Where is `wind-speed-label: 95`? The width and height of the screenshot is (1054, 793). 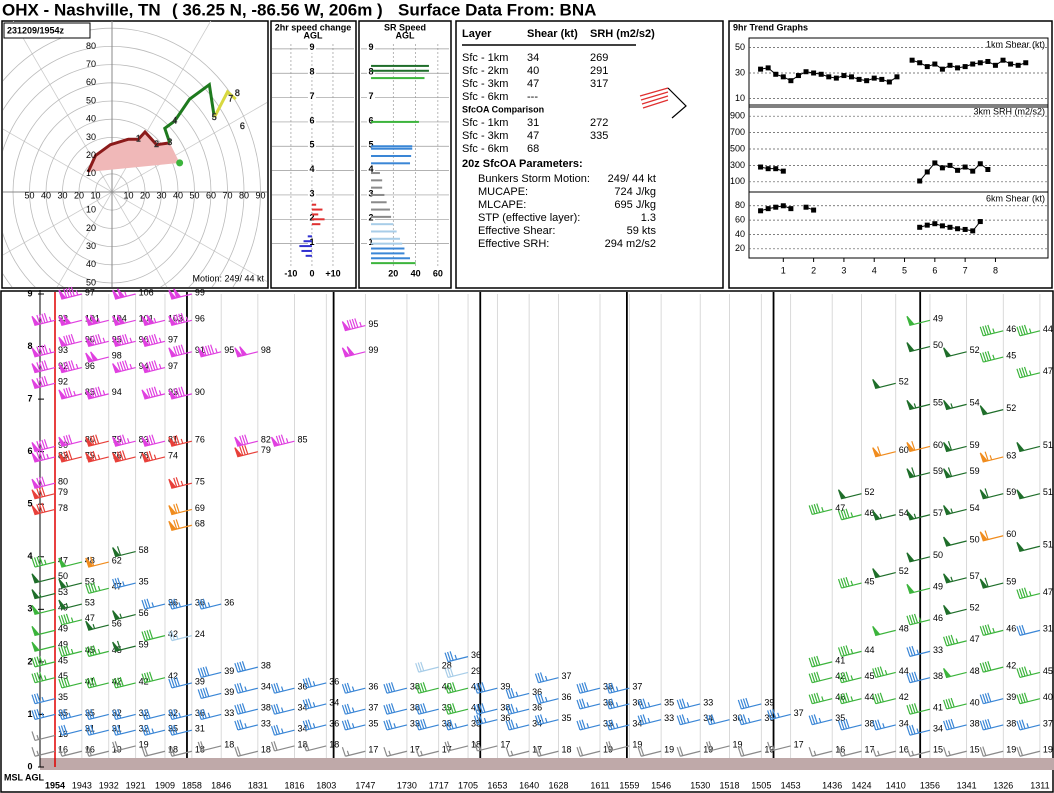
wind-speed-label: 95 is located at coordinates (229, 350).